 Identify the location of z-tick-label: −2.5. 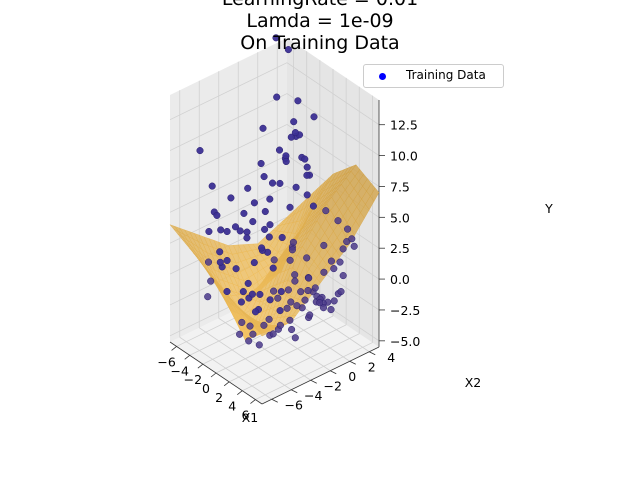
(405, 310).